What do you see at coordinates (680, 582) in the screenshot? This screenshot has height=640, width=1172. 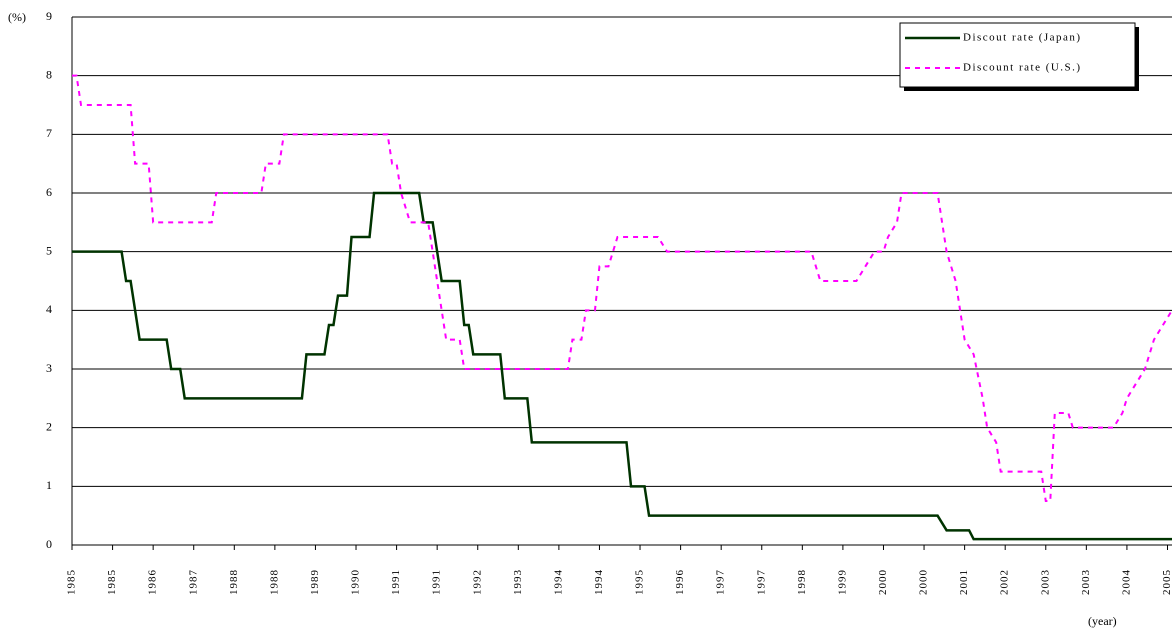 I see `x-tick-label: 1996` at bounding box center [680, 582].